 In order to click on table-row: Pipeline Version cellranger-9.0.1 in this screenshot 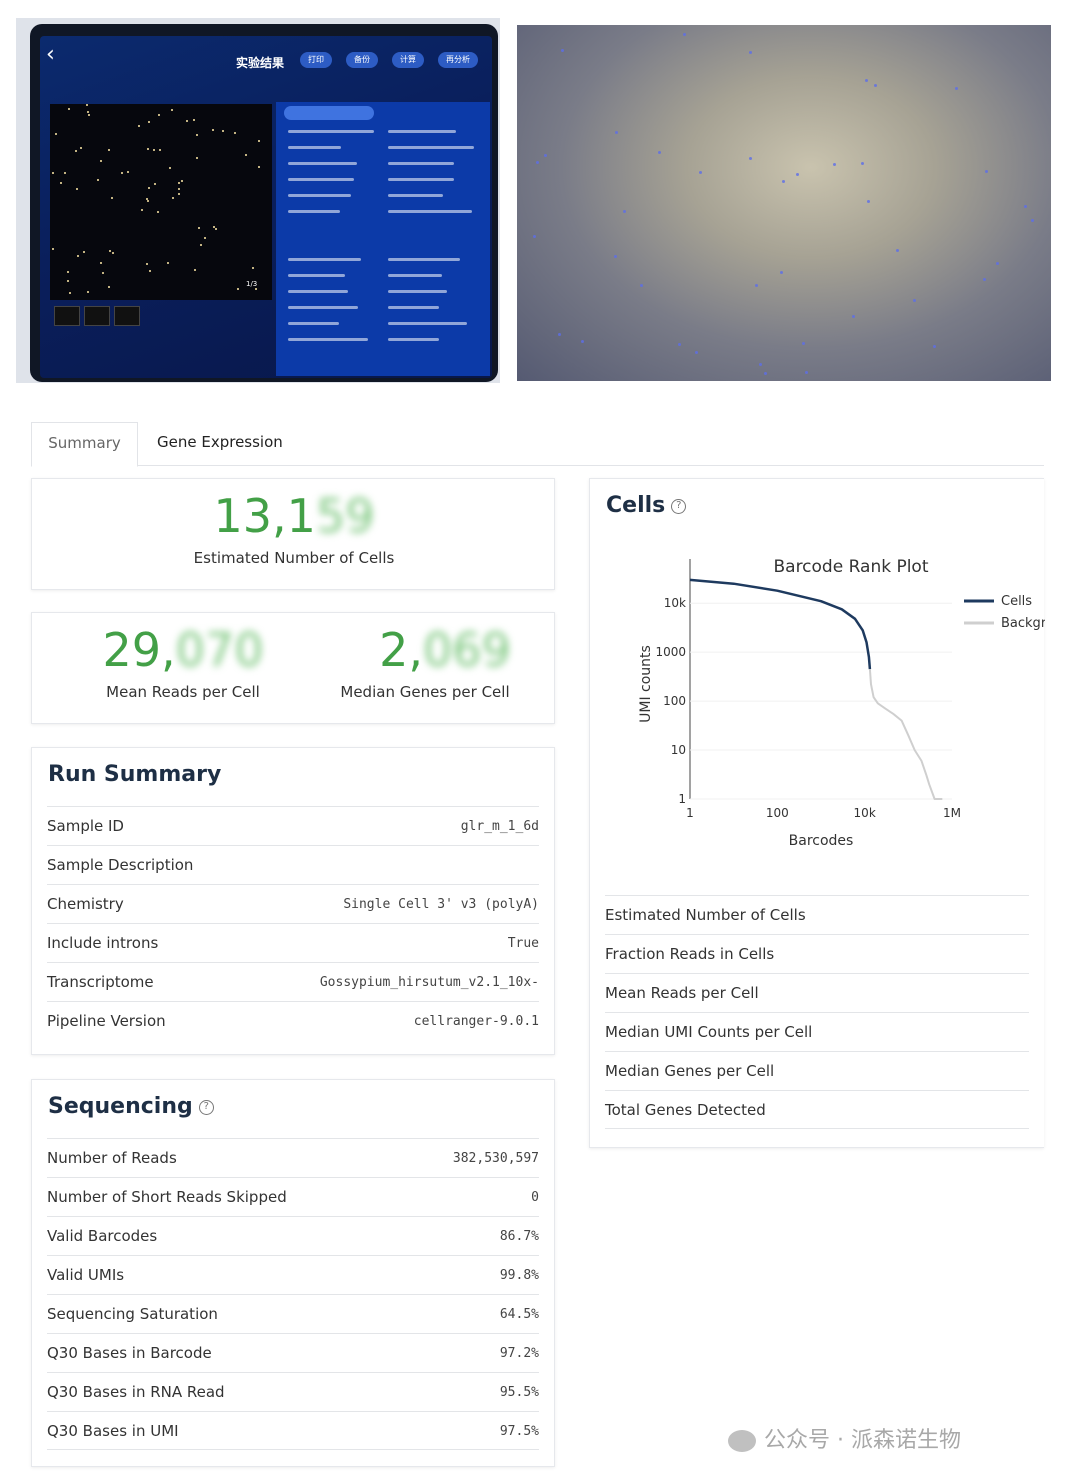, I will do `click(293, 1020)`.